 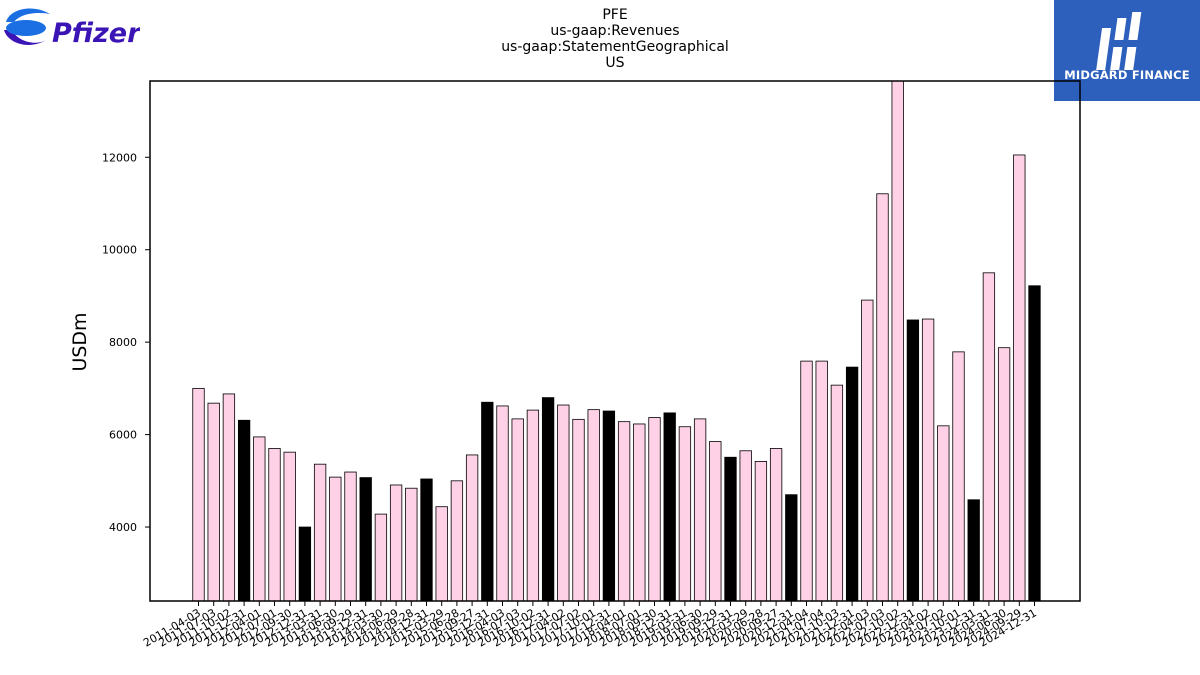 I want to click on pfizer-logo: Pfizer, so click(x=72, y=28).